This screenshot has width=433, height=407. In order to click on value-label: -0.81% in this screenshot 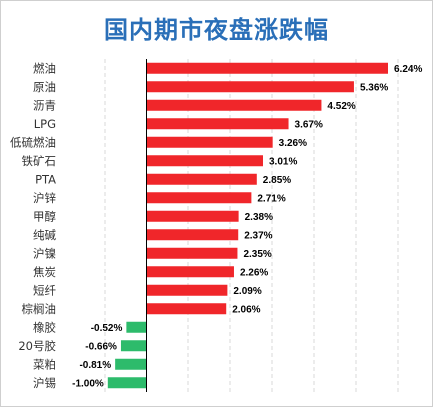, I will do `click(95, 365)`.